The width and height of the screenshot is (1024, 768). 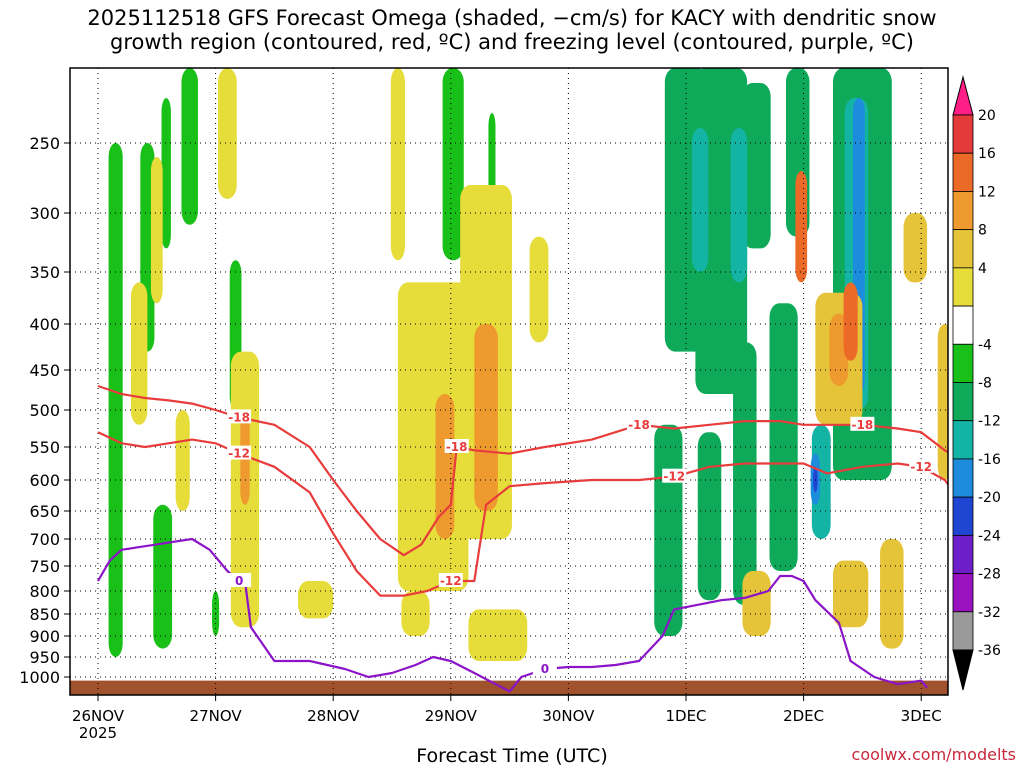 What do you see at coordinates (44, 511) in the screenshot?
I see `y-tick-label-650: 650` at bounding box center [44, 511].